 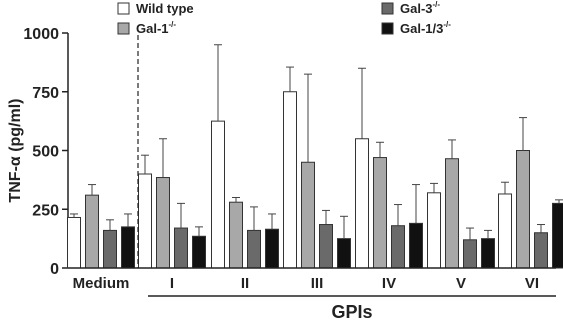 What do you see at coordinates (45, 93) in the screenshot?
I see `y-tick-label: 750` at bounding box center [45, 93].